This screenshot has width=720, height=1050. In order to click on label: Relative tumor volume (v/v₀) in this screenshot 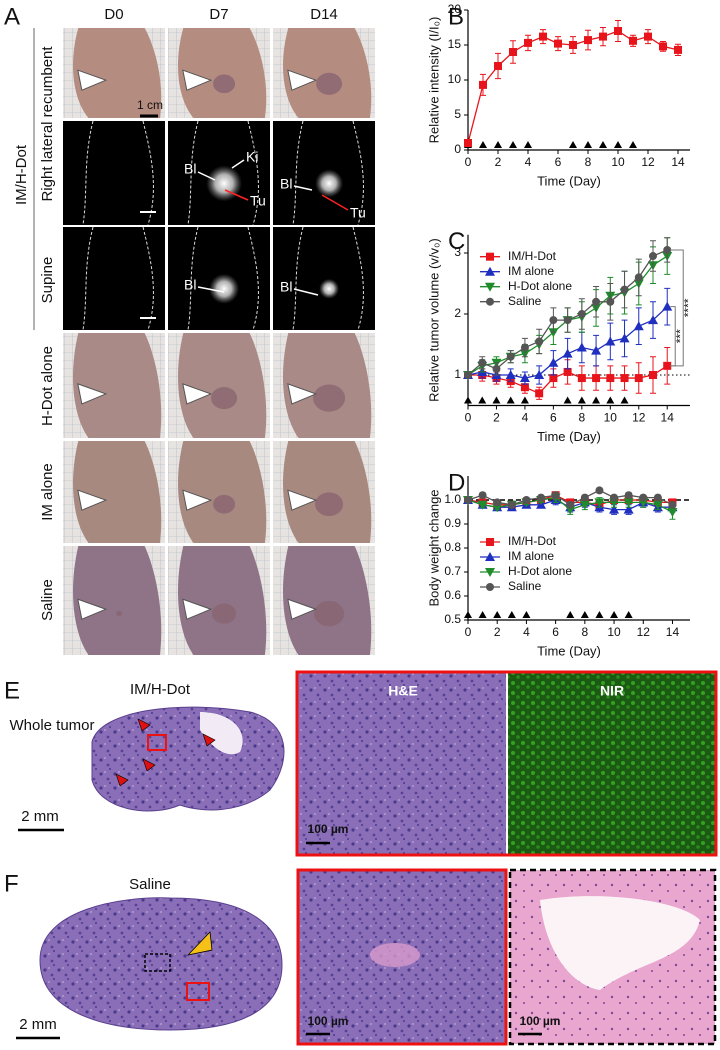, I will do `click(433, 320)`.